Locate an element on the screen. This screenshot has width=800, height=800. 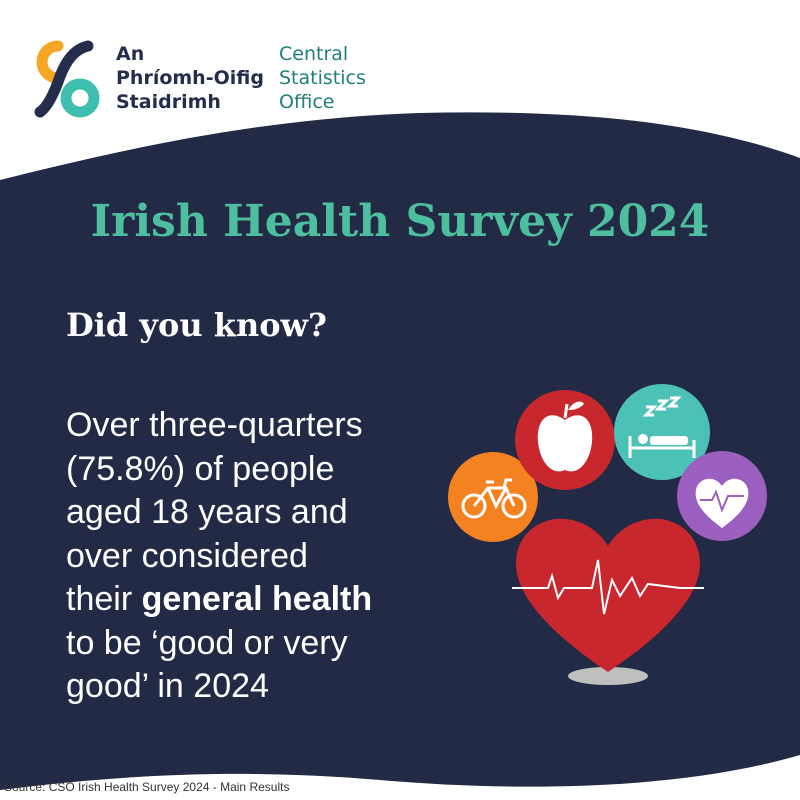
sleep-icon is located at coordinates (662, 432).